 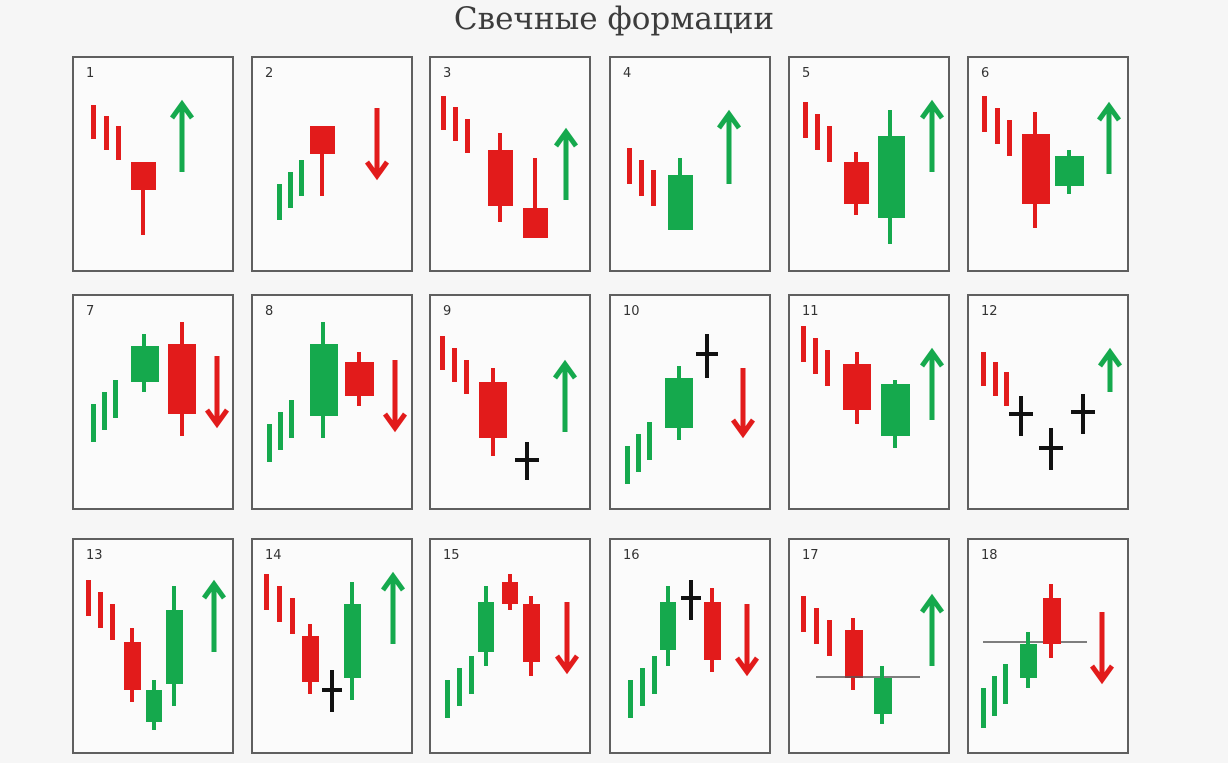 What do you see at coordinates (631, 555) in the screenshot?
I see `pattern-number: 16` at bounding box center [631, 555].